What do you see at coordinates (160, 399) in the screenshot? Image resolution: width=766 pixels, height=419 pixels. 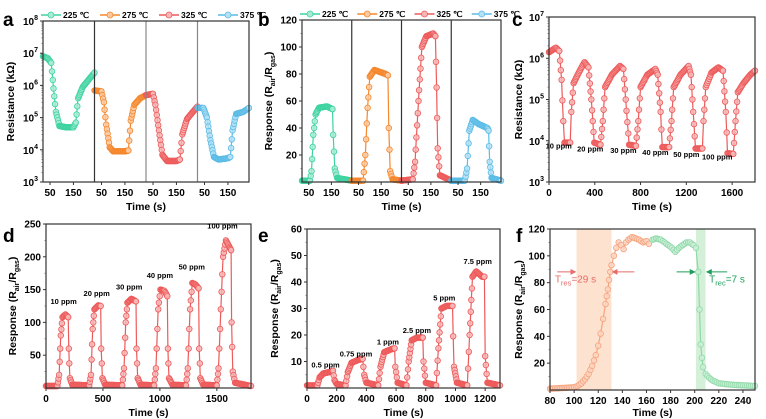 I see `x-tick-label: 1000` at bounding box center [160, 399].